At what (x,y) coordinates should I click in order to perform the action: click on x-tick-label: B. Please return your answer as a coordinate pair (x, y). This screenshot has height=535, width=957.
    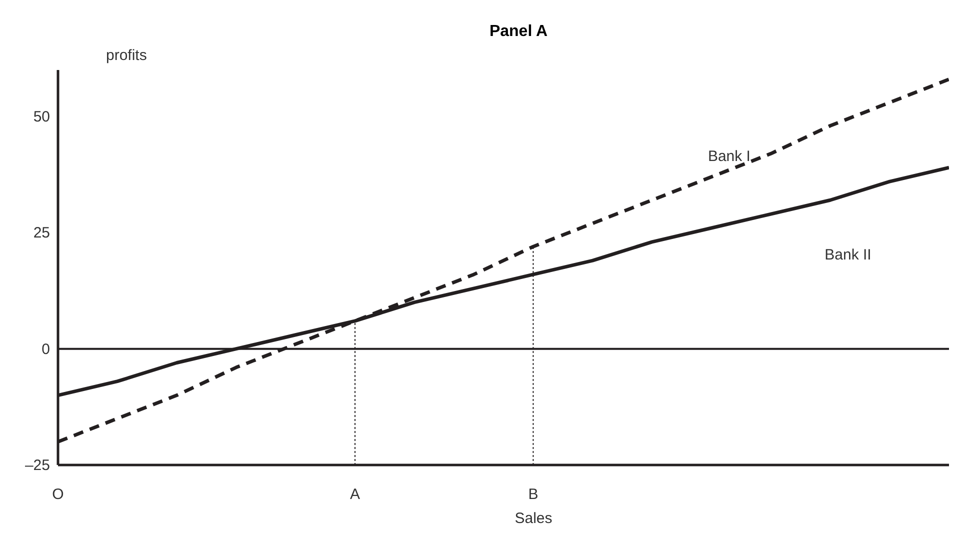
    Looking at the image, I should click on (533, 494).